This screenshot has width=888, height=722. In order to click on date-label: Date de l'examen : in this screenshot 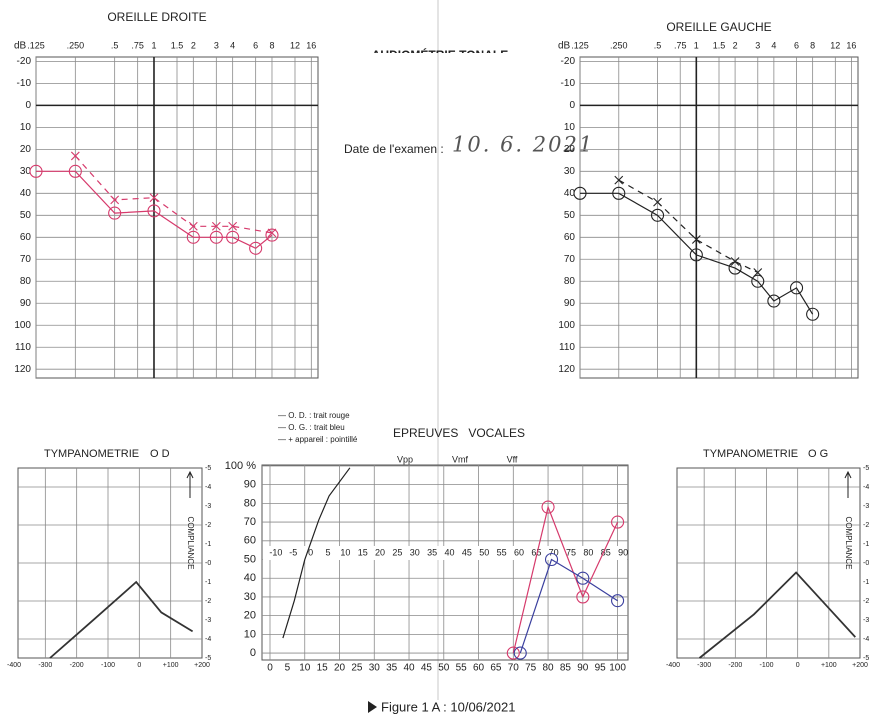, I will do `click(394, 149)`.